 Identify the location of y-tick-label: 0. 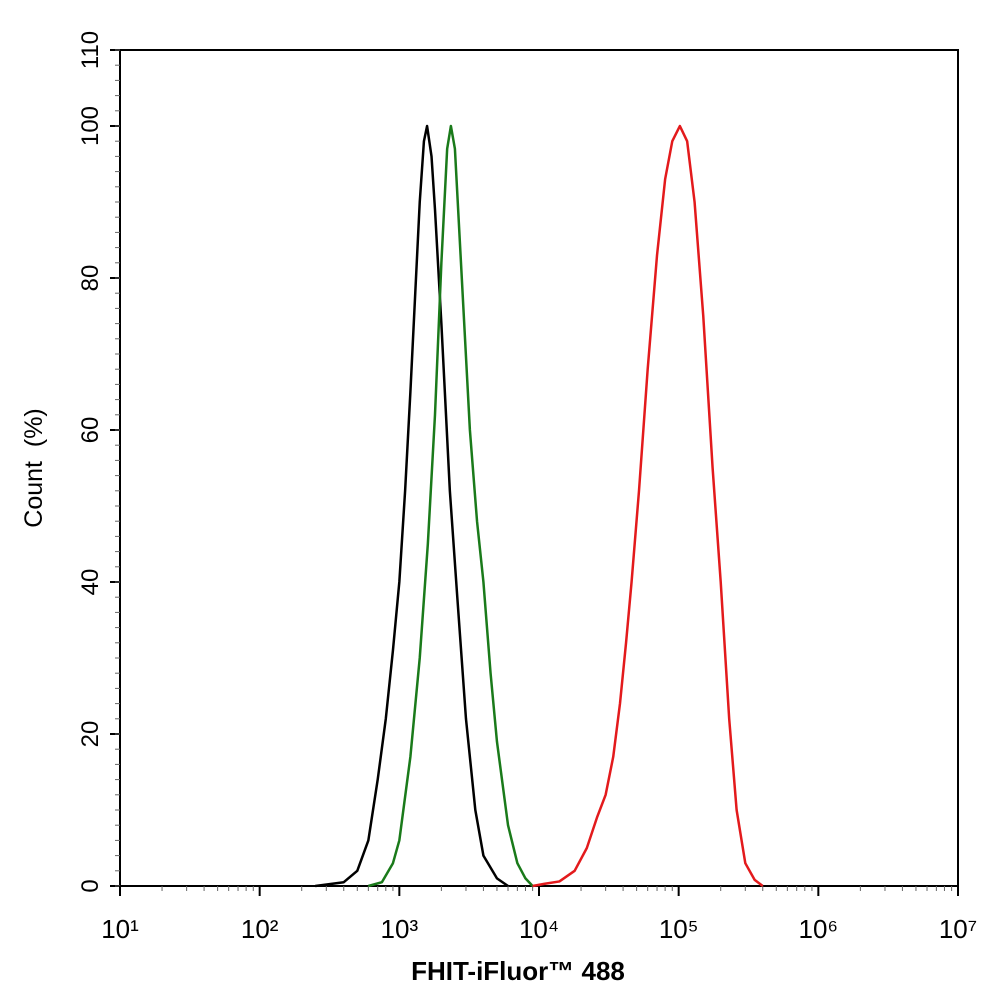
(90, 885).